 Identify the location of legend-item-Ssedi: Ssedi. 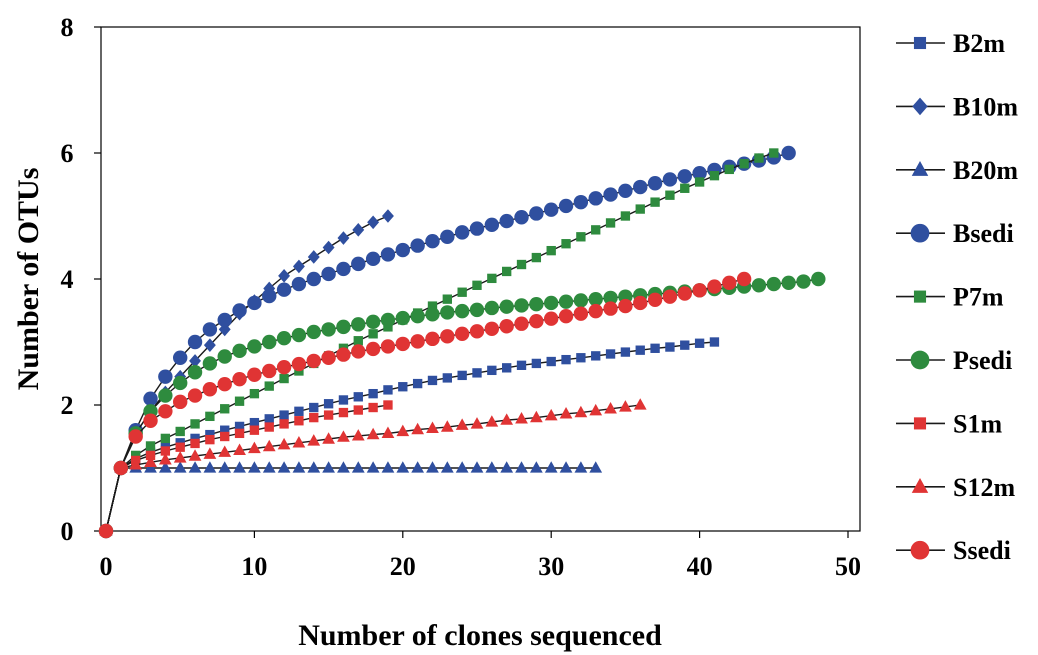
(953, 550).